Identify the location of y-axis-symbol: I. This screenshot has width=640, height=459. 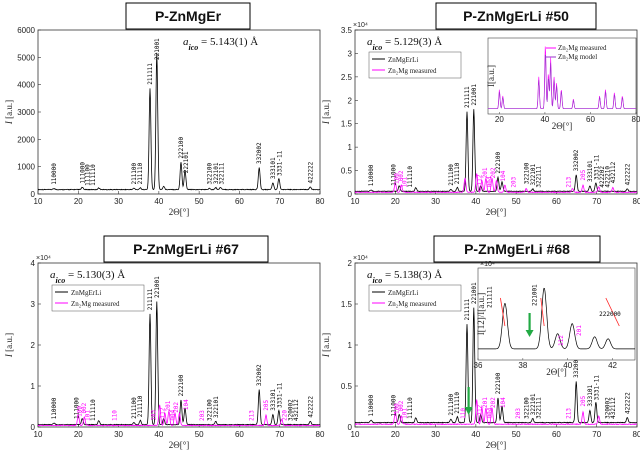
(9, 355).